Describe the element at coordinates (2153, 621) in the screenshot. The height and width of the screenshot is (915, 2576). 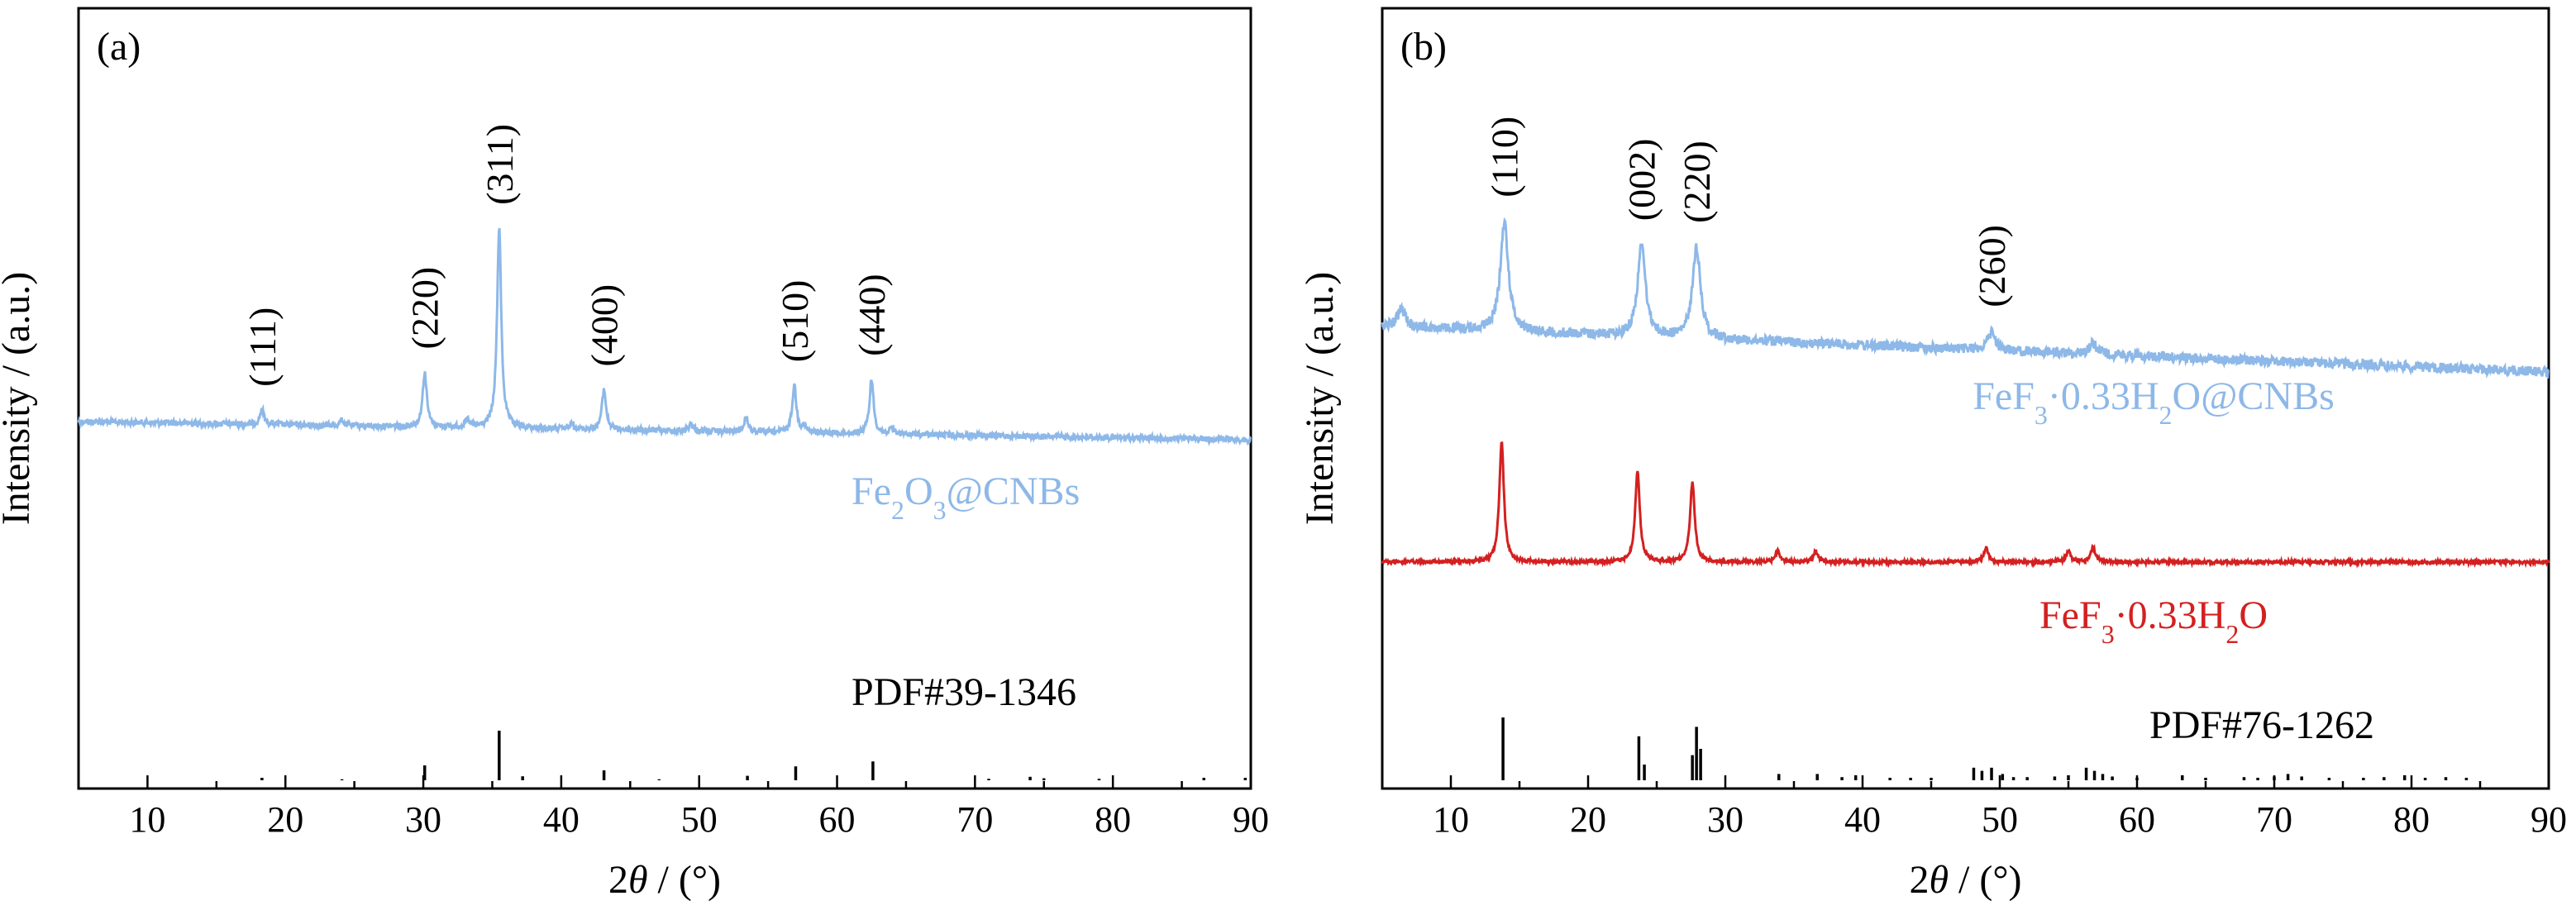
I see `series-label: FeF3·0.33H2O` at that location.